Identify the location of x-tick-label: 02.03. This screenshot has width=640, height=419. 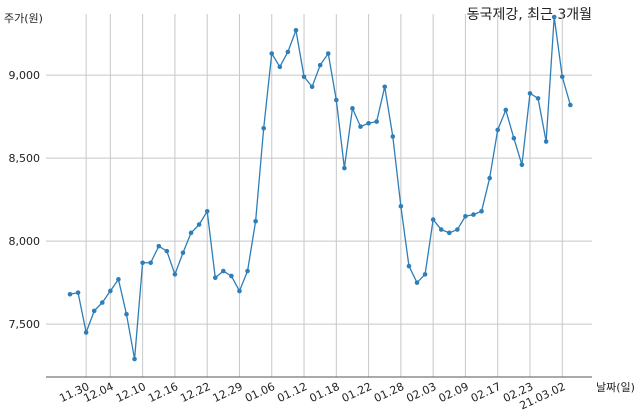
(421, 392).